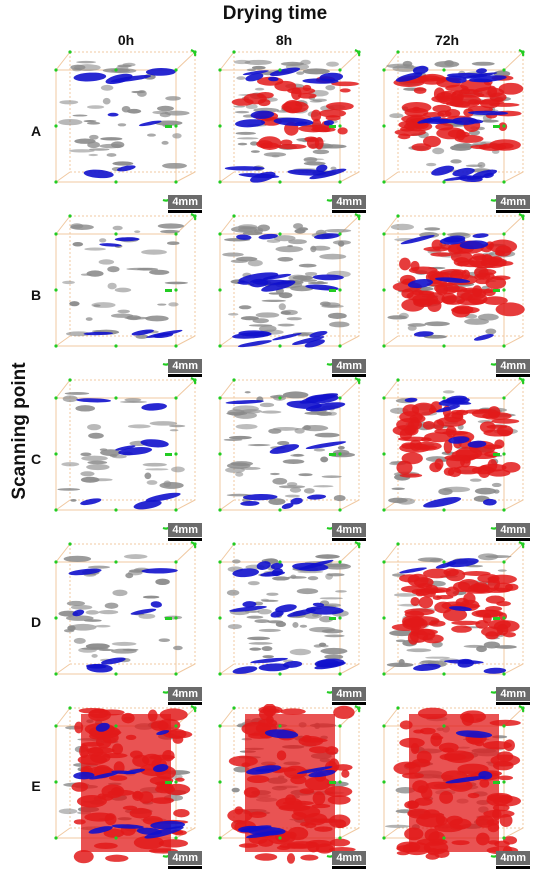 The height and width of the screenshot is (875, 550). I want to click on tomography-panel-e-72h: 4mm, so click(456, 786).